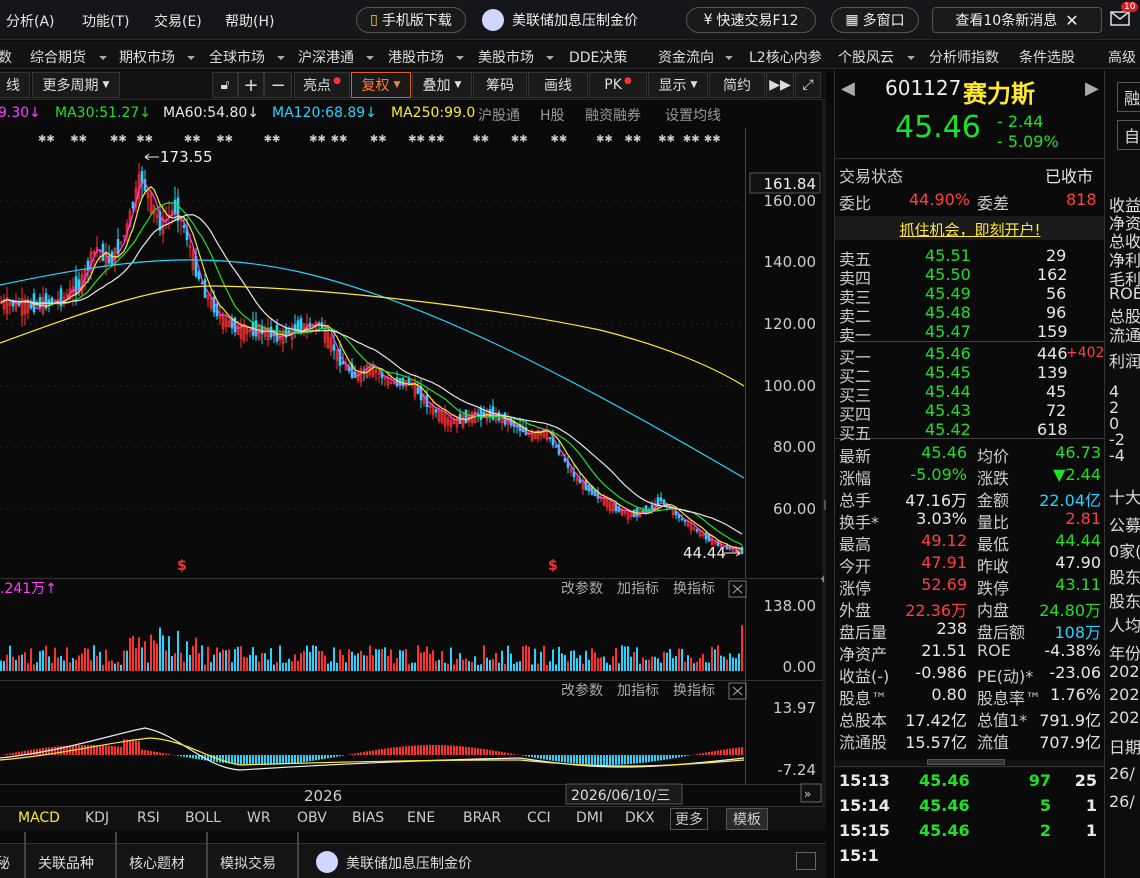  I want to click on tab-brar: BRAR, so click(482, 818).